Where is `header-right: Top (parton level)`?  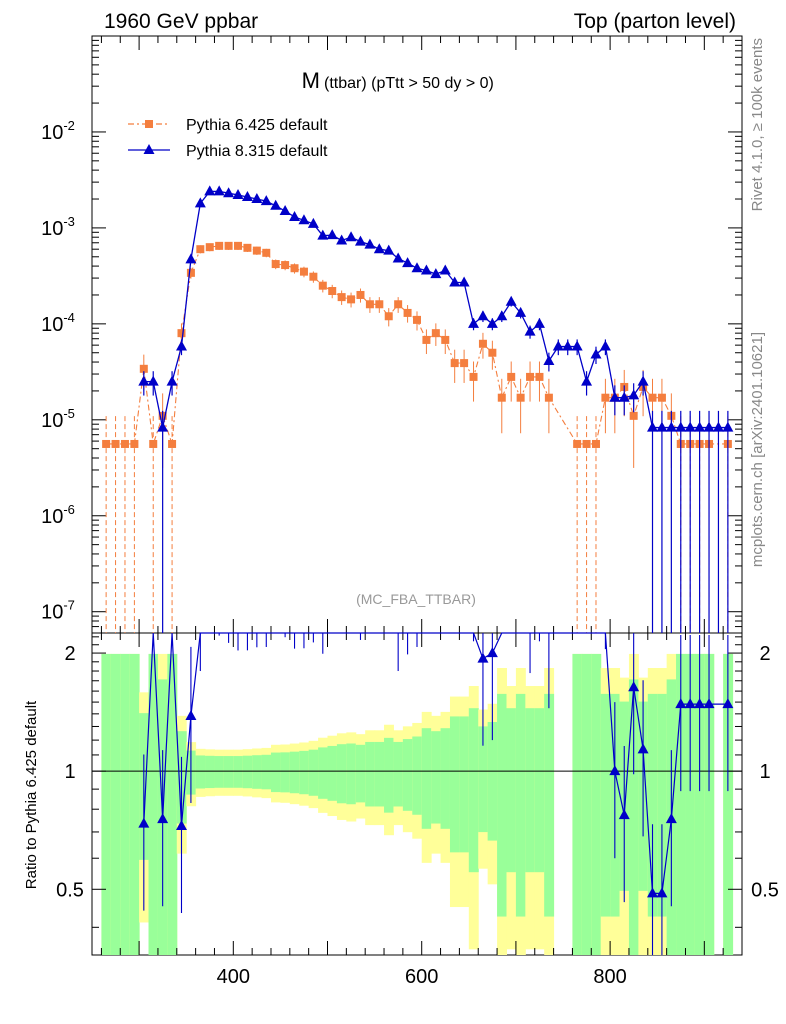
header-right: Top (parton level) is located at coordinates (655, 21).